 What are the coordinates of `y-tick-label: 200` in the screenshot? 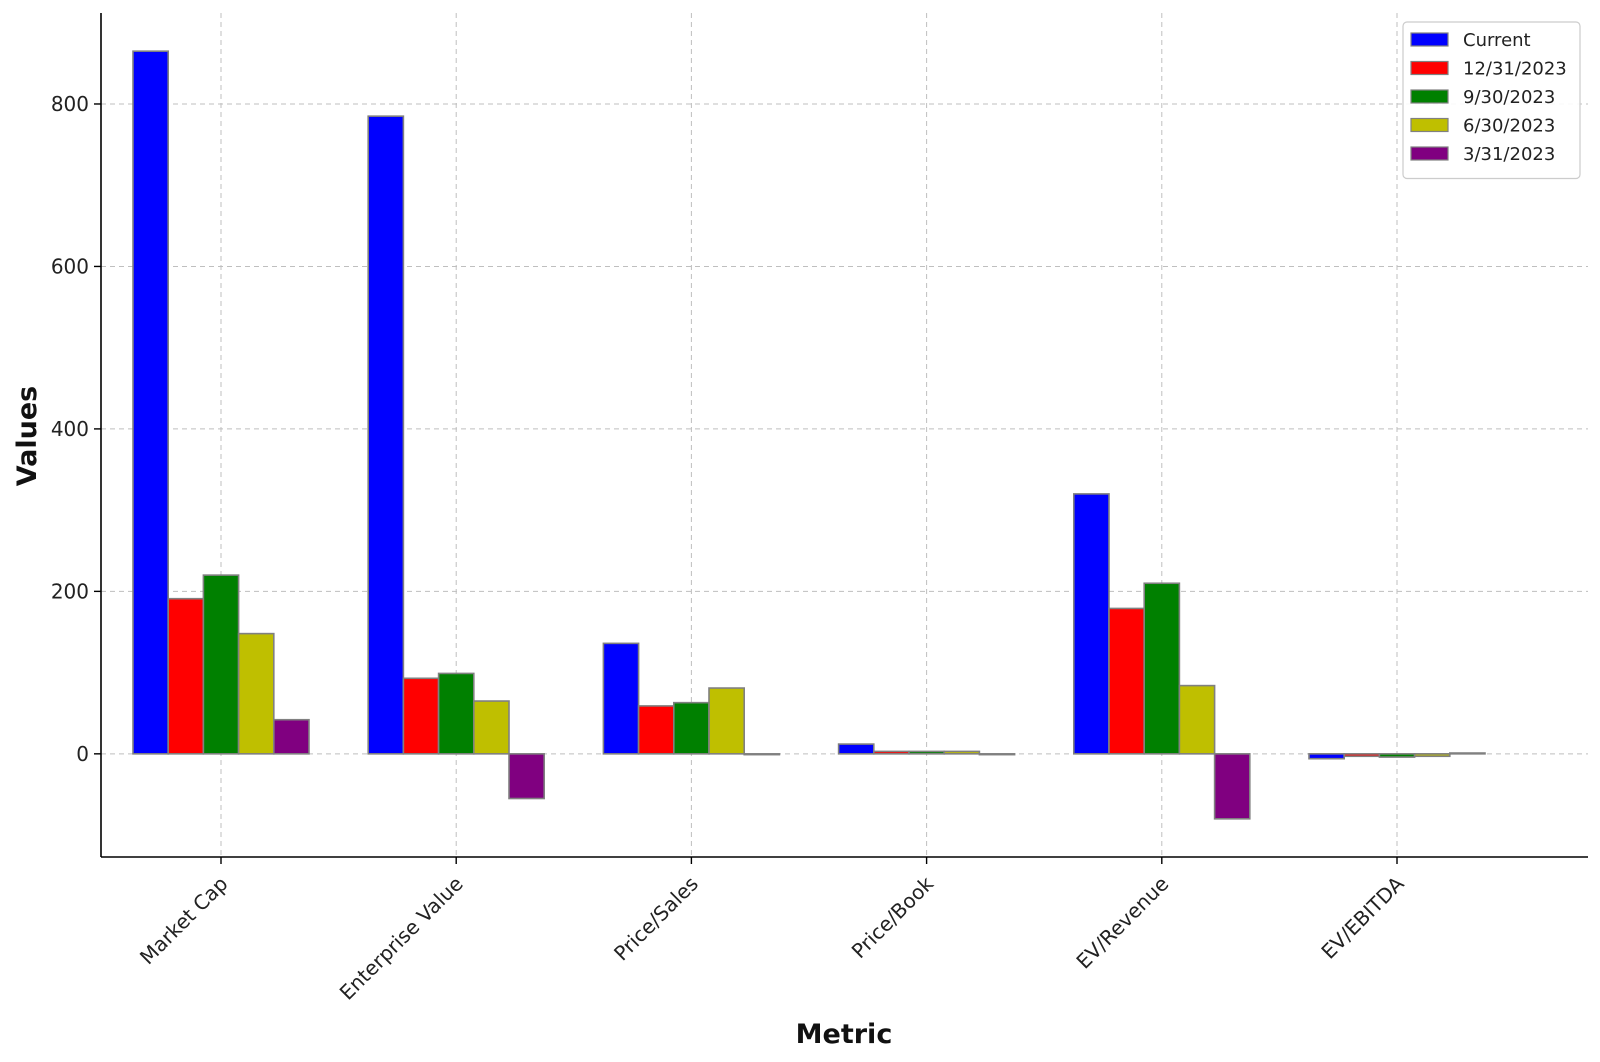 It's located at (70, 591).